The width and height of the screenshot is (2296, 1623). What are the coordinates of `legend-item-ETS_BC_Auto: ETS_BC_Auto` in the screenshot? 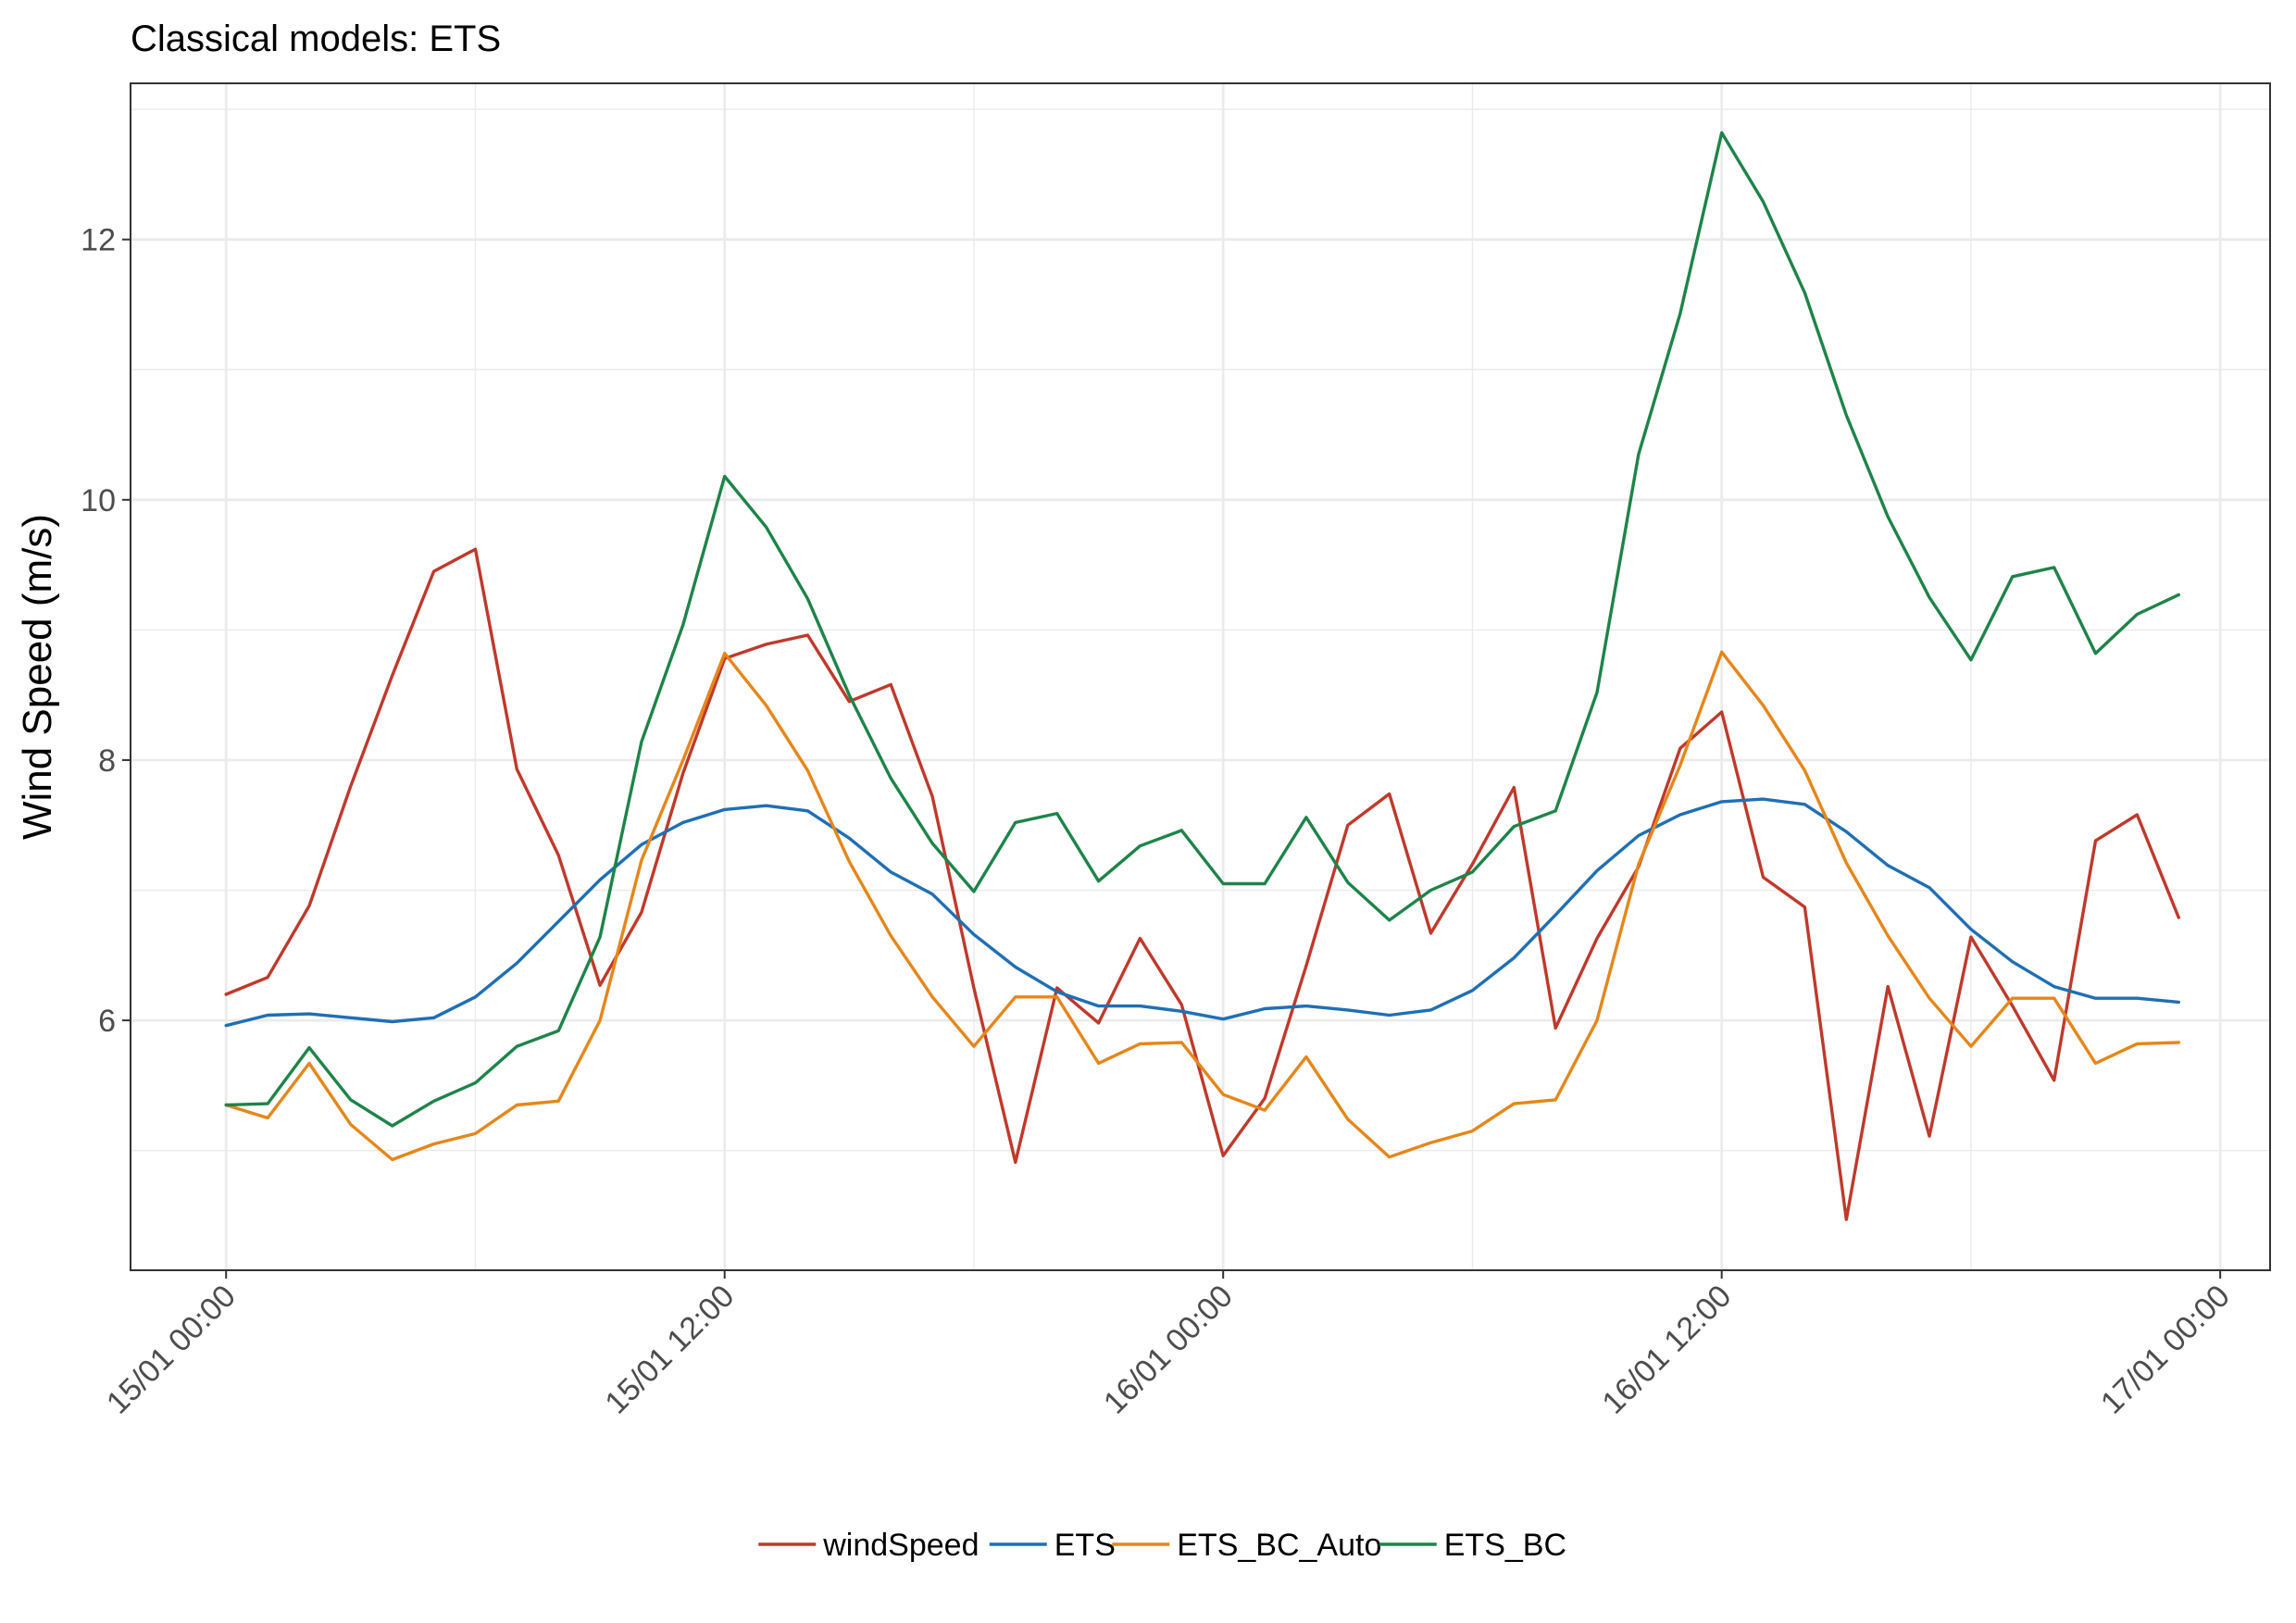 It's located at (1246, 1546).